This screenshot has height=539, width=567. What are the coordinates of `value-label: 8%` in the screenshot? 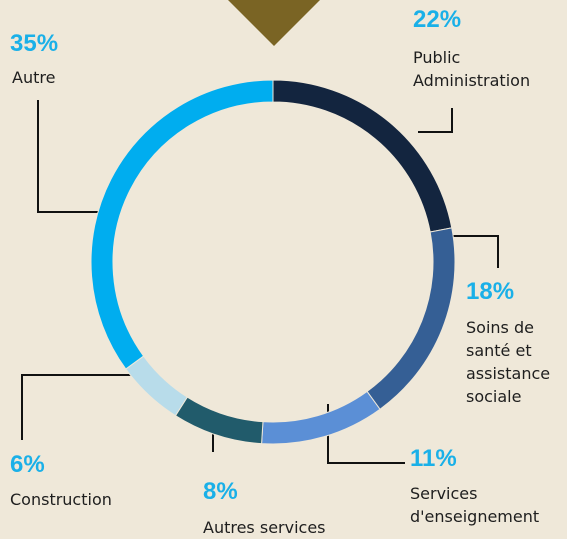 It's located at (220, 491).